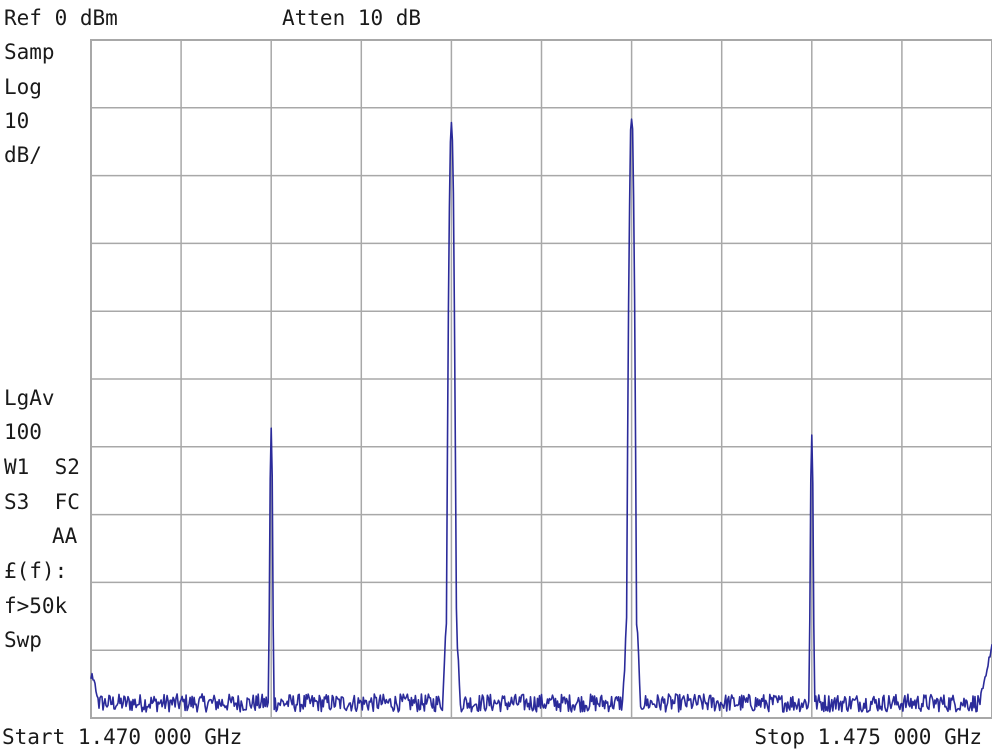 This screenshot has height=751, width=992. What do you see at coordinates (61, 18) in the screenshot?
I see `ref-level-label: Ref 0 dBm` at bounding box center [61, 18].